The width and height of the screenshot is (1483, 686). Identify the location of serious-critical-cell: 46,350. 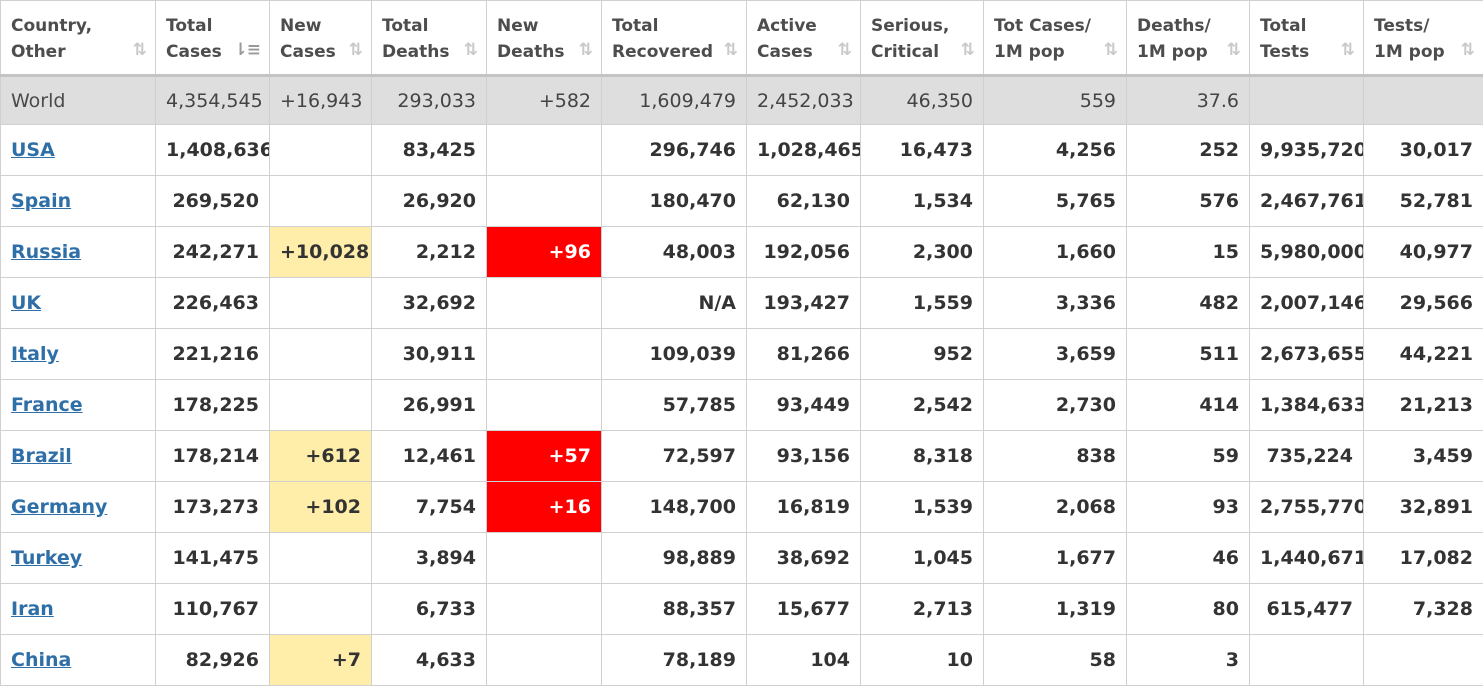
(922, 100).